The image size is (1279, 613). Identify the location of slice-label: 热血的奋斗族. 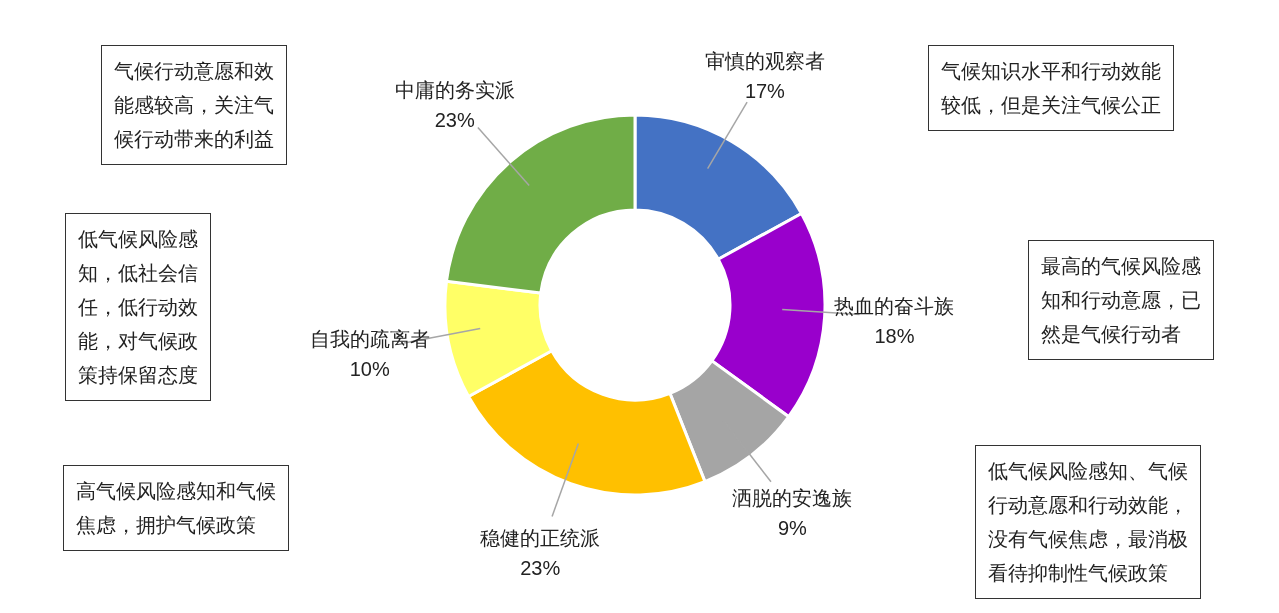
(894, 305).